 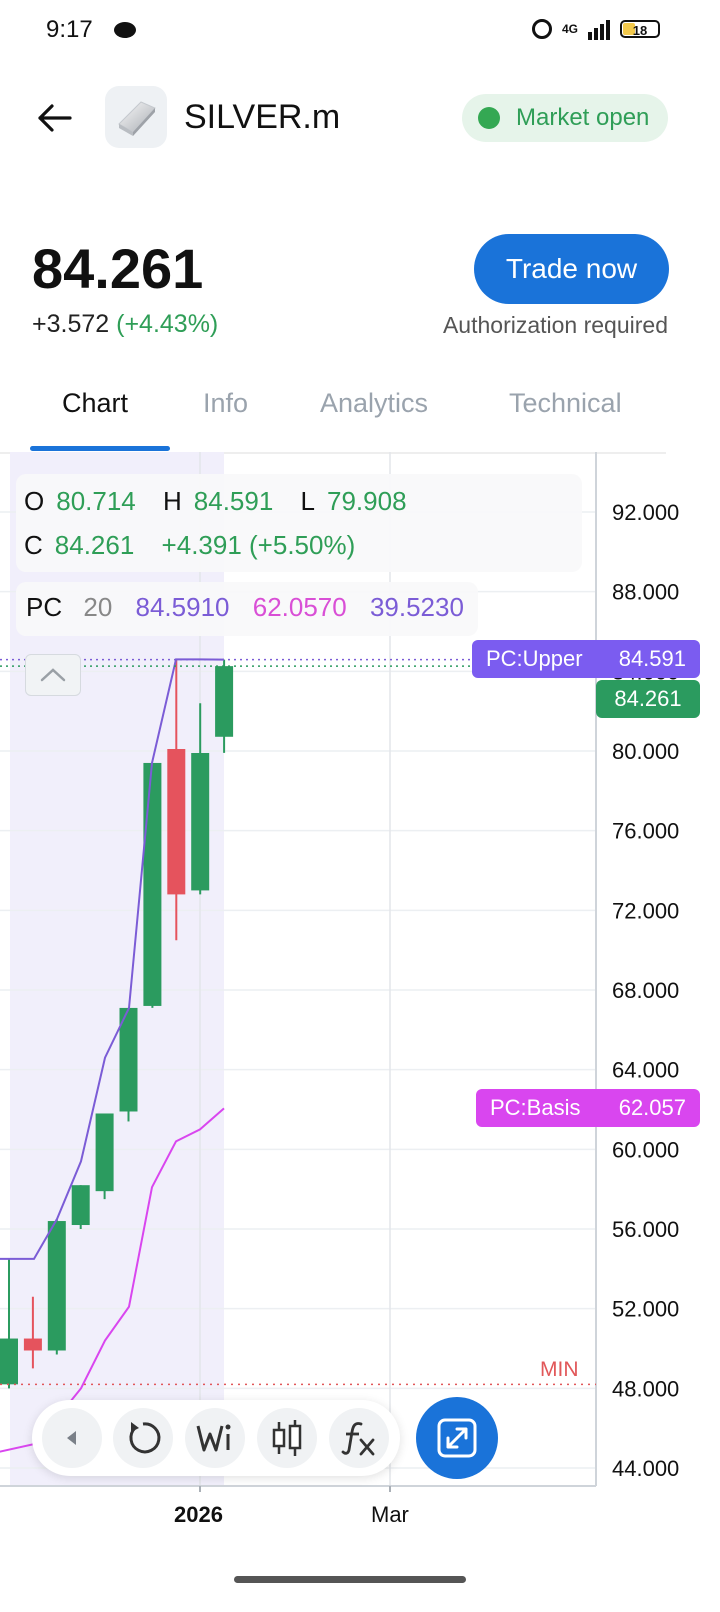 I want to click on x-axis-label-mar: Mar, so click(x=390, y=1514).